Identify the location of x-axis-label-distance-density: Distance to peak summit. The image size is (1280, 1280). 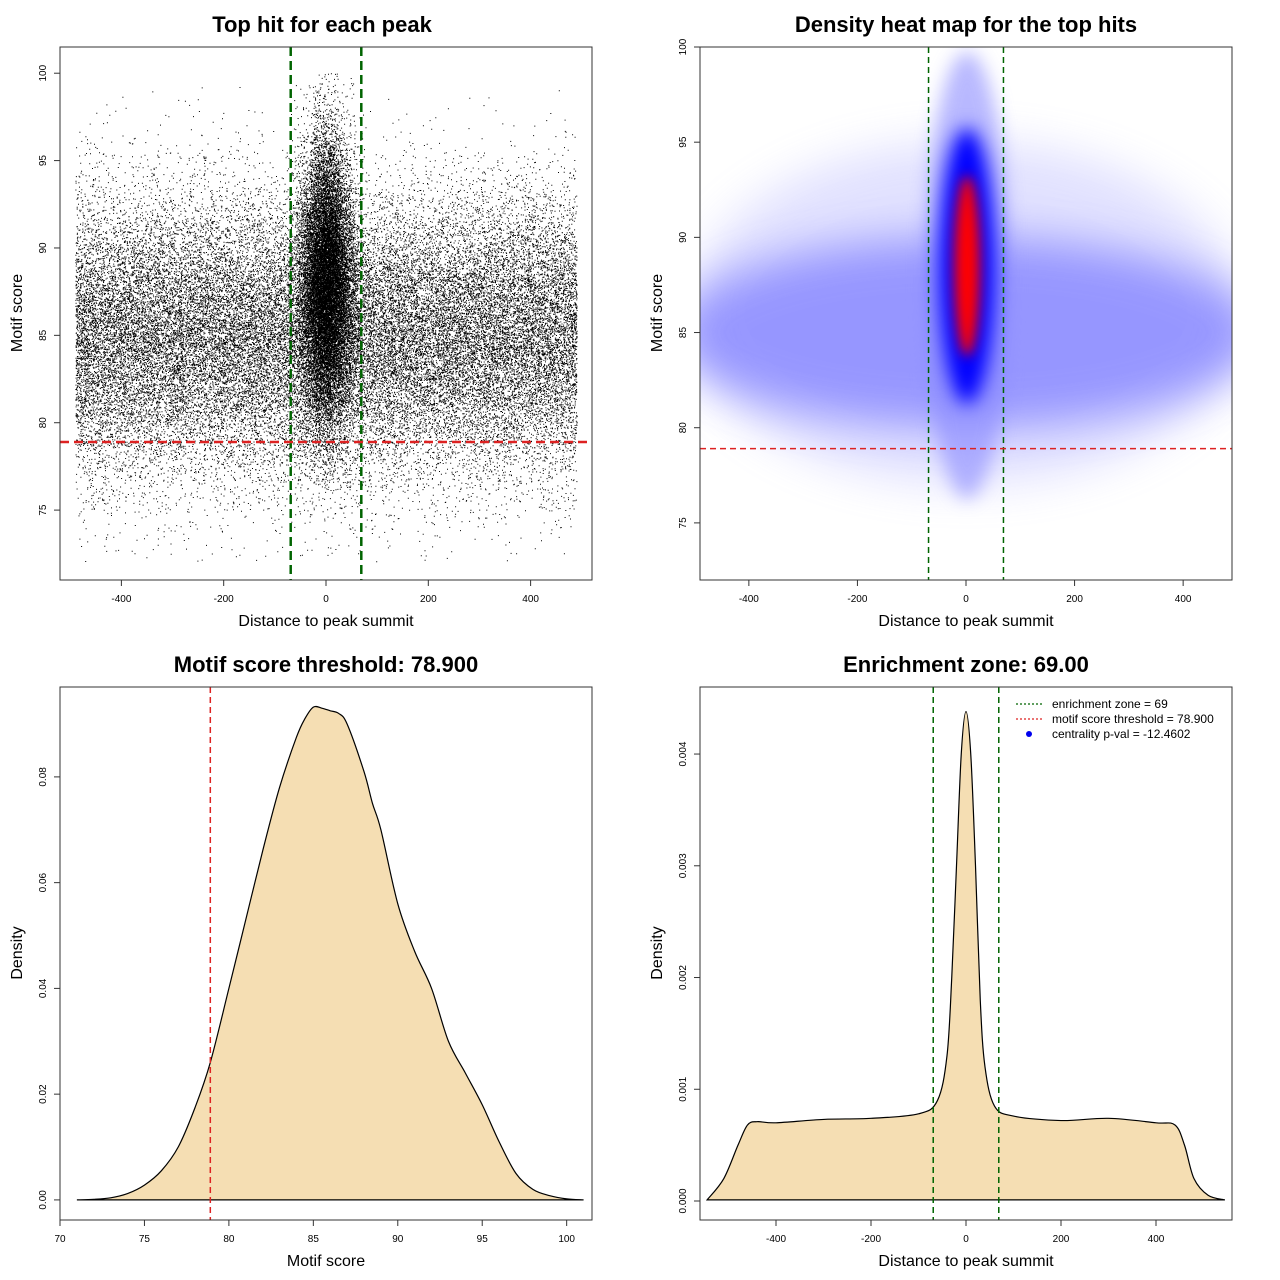
(966, 1261).